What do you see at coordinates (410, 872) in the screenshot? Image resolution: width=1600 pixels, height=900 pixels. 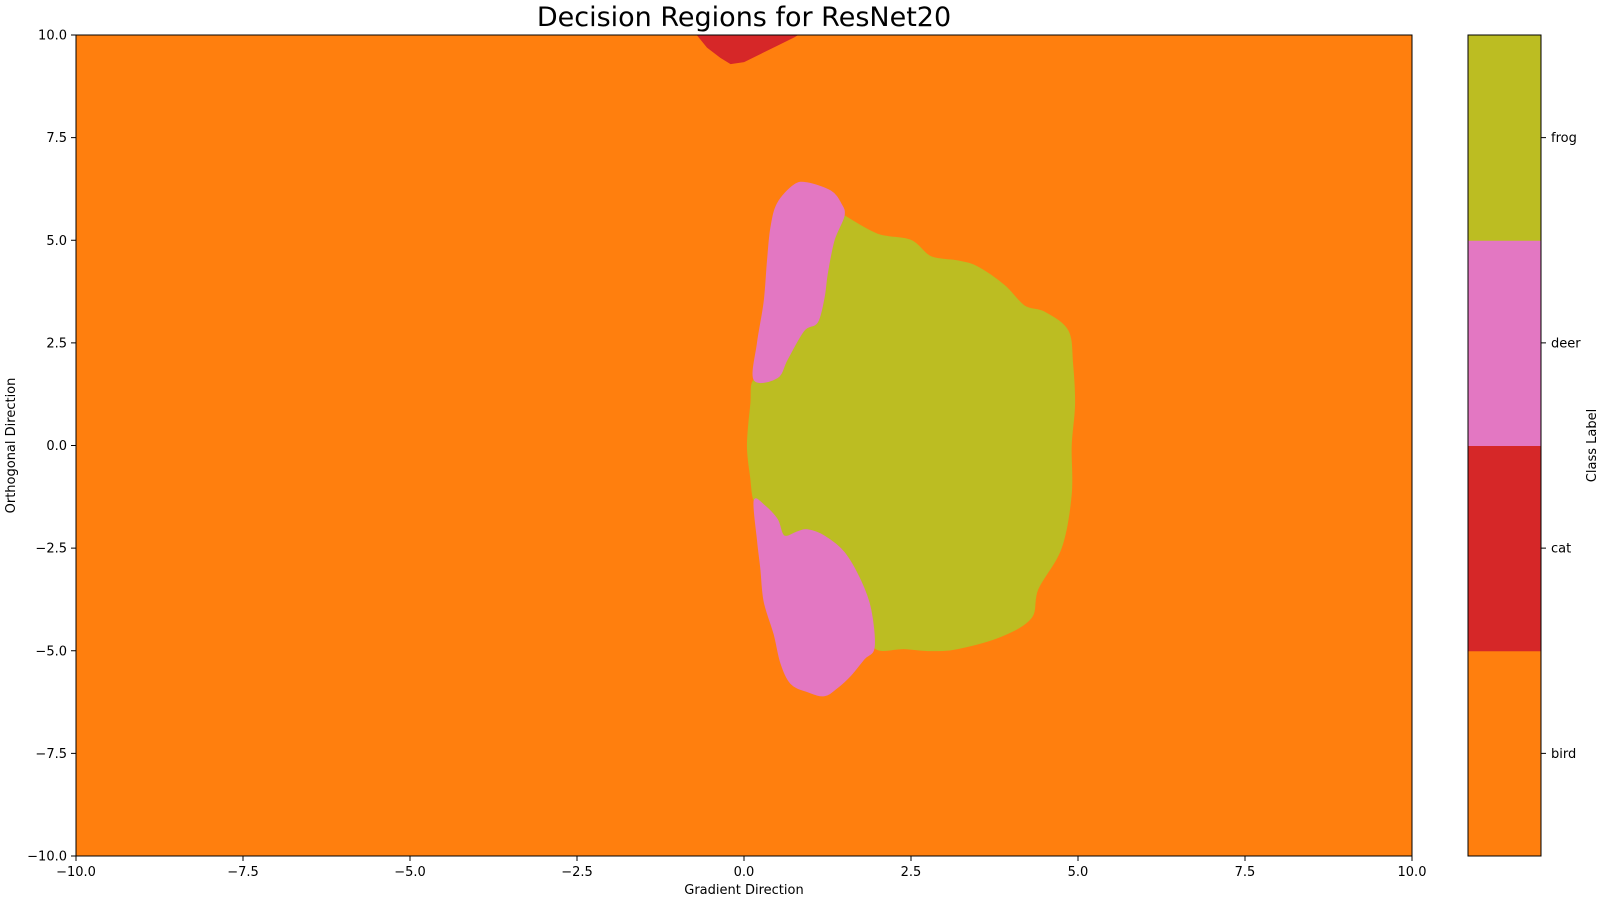 I see `x-tick-label: −5.0` at bounding box center [410, 872].